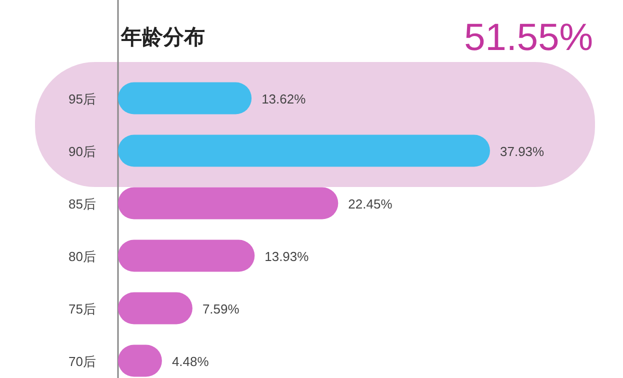 The image size is (623, 378). What do you see at coordinates (528, 38) in the screenshot?
I see `band-label: 51.55%` at bounding box center [528, 38].